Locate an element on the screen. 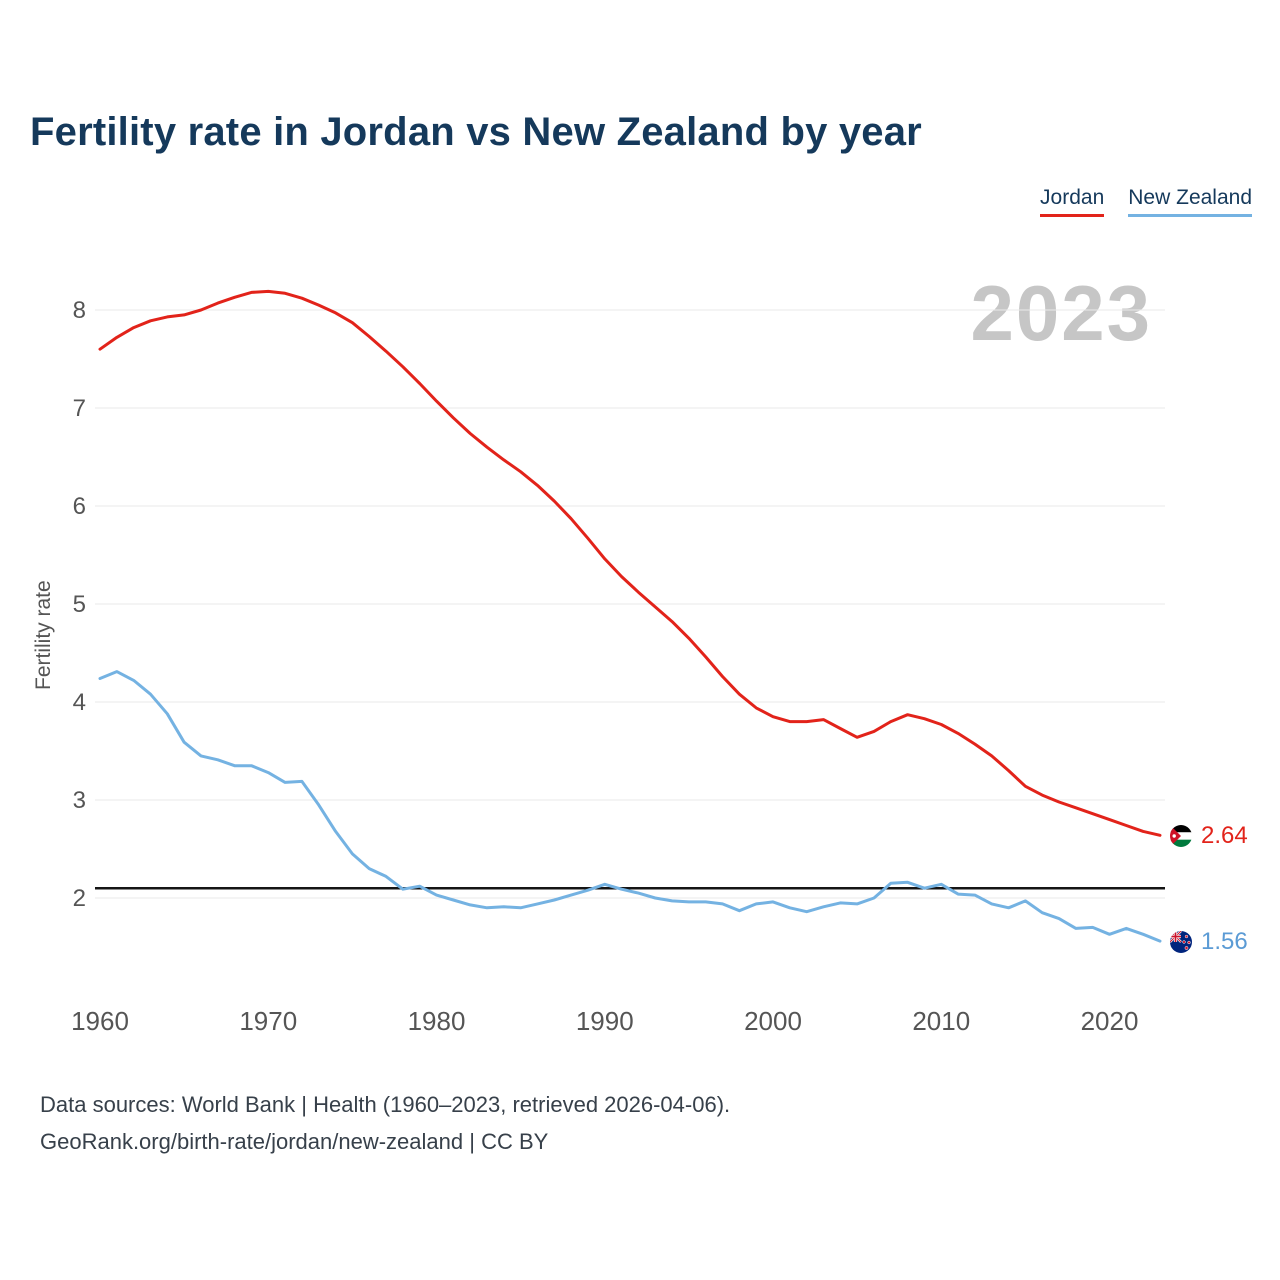  svg-text: 8 is located at coordinates (79, 310).